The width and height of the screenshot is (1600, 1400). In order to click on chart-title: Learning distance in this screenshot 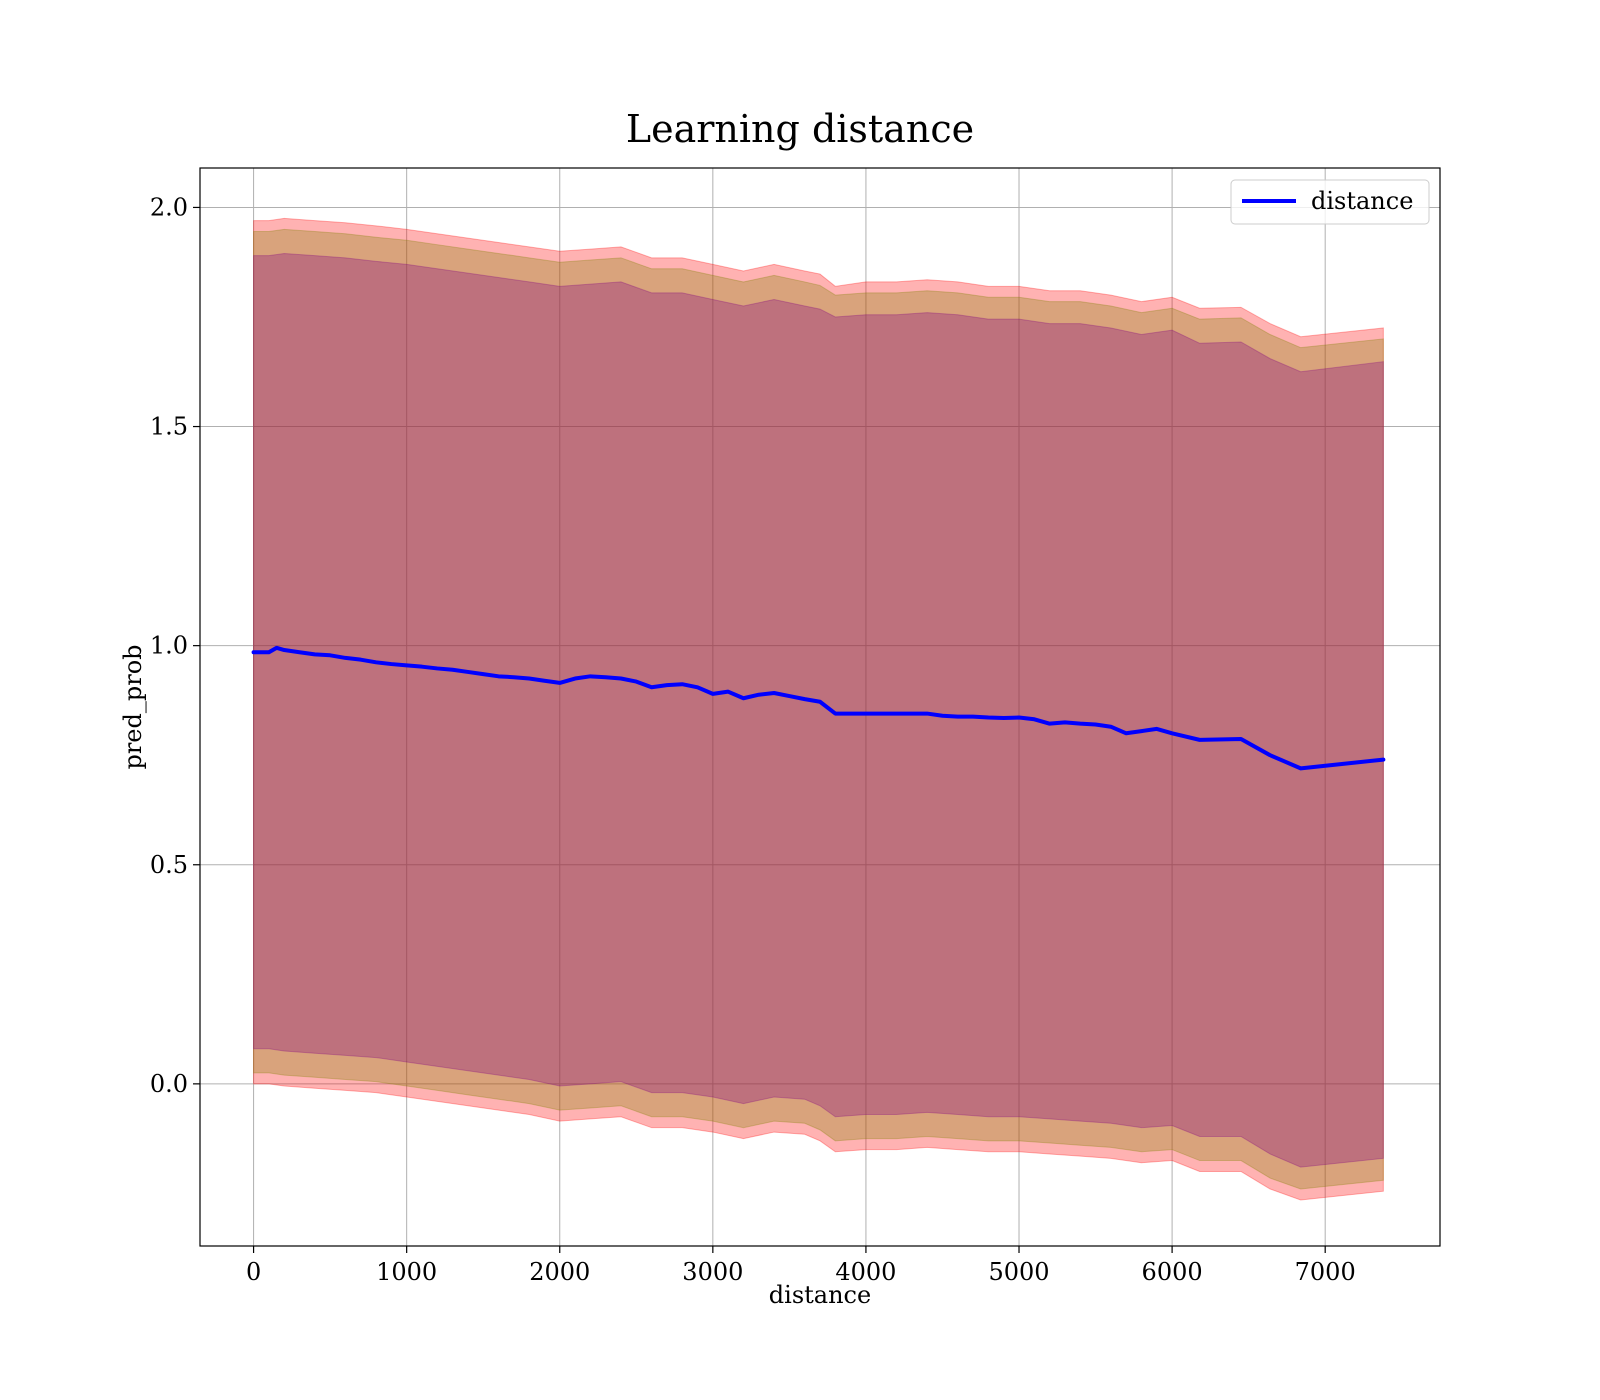, I will do `click(800, 129)`.